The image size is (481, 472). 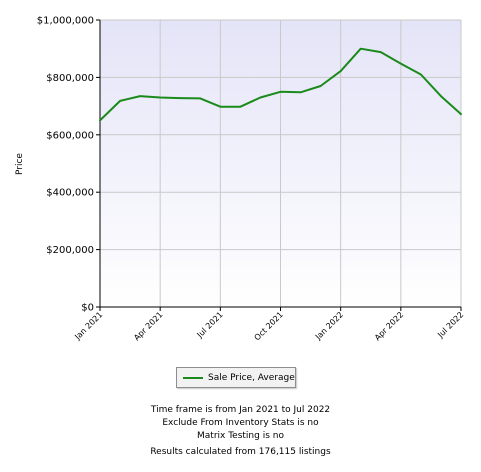 What do you see at coordinates (389, 326) in the screenshot?
I see `x-tick-label: Apr 2022` at bounding box center [389, 326].